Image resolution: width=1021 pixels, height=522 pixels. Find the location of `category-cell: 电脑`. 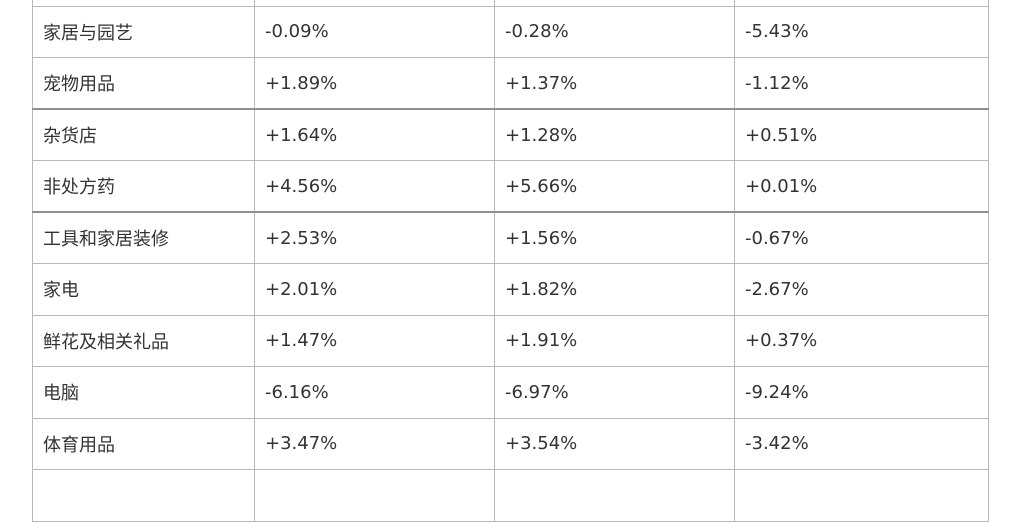

category-cell: 电脑 is located at coordinates (143, 392).